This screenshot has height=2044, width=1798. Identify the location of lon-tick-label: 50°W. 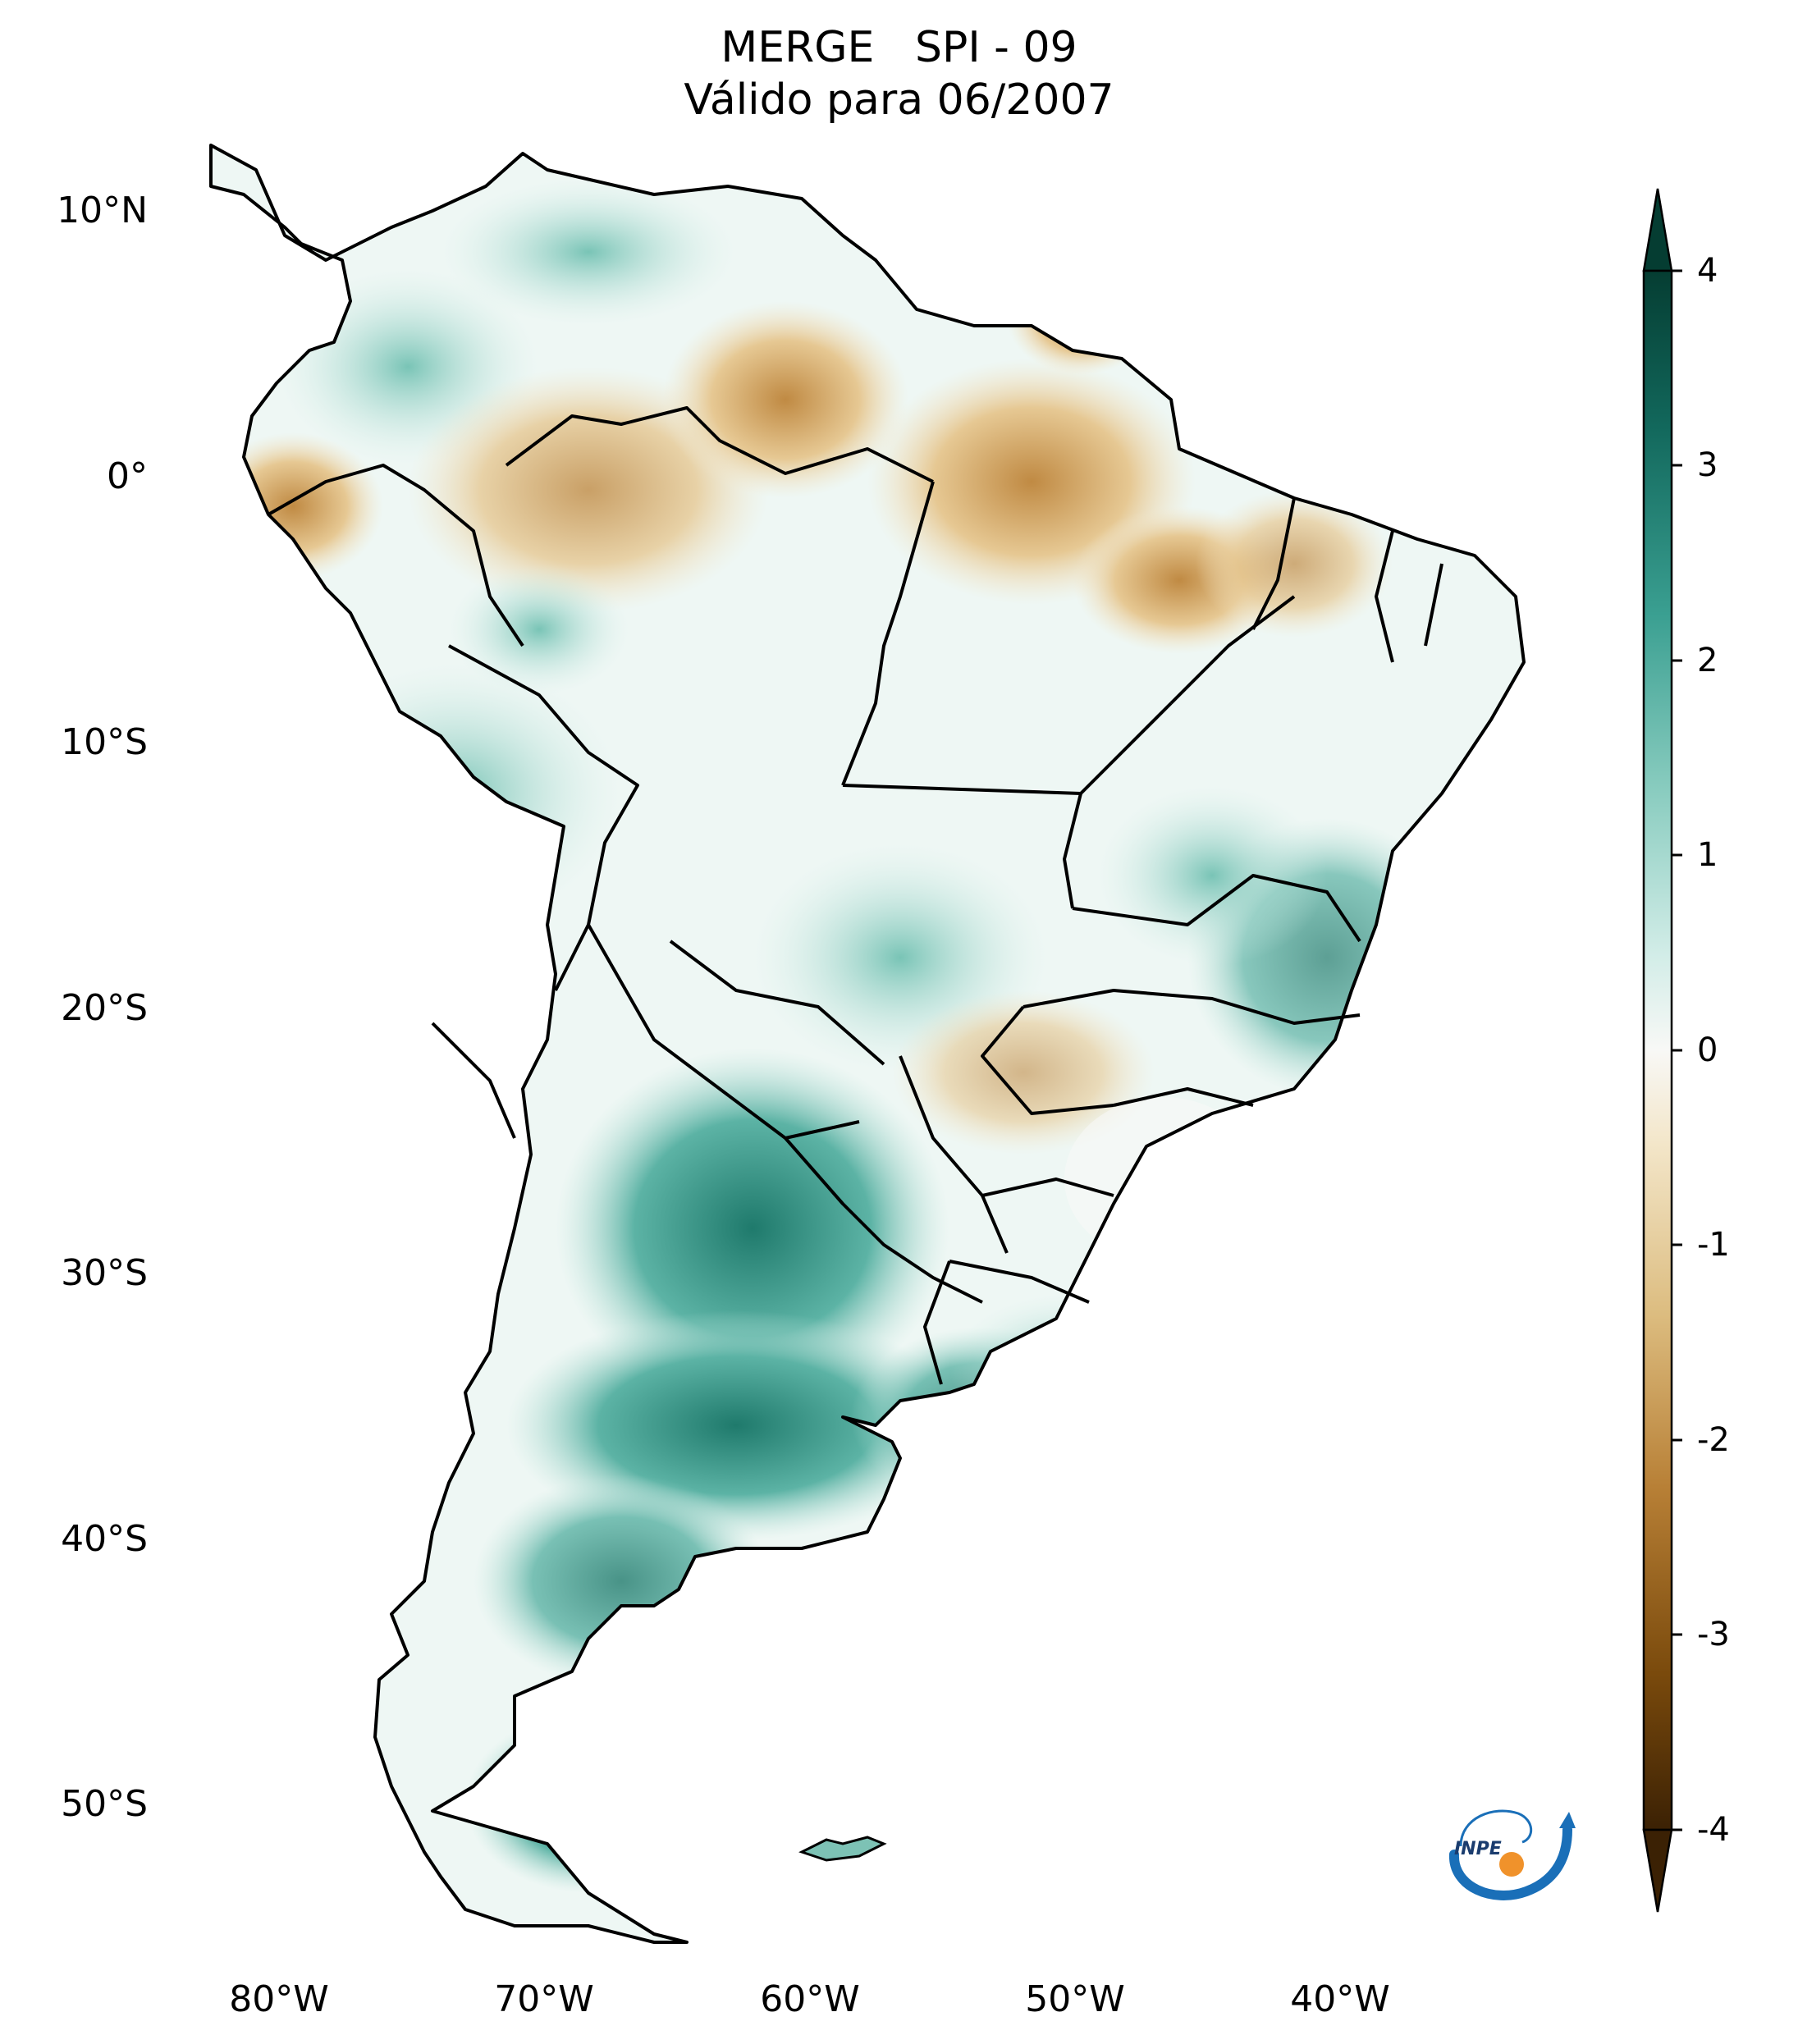
(1075, 1999).